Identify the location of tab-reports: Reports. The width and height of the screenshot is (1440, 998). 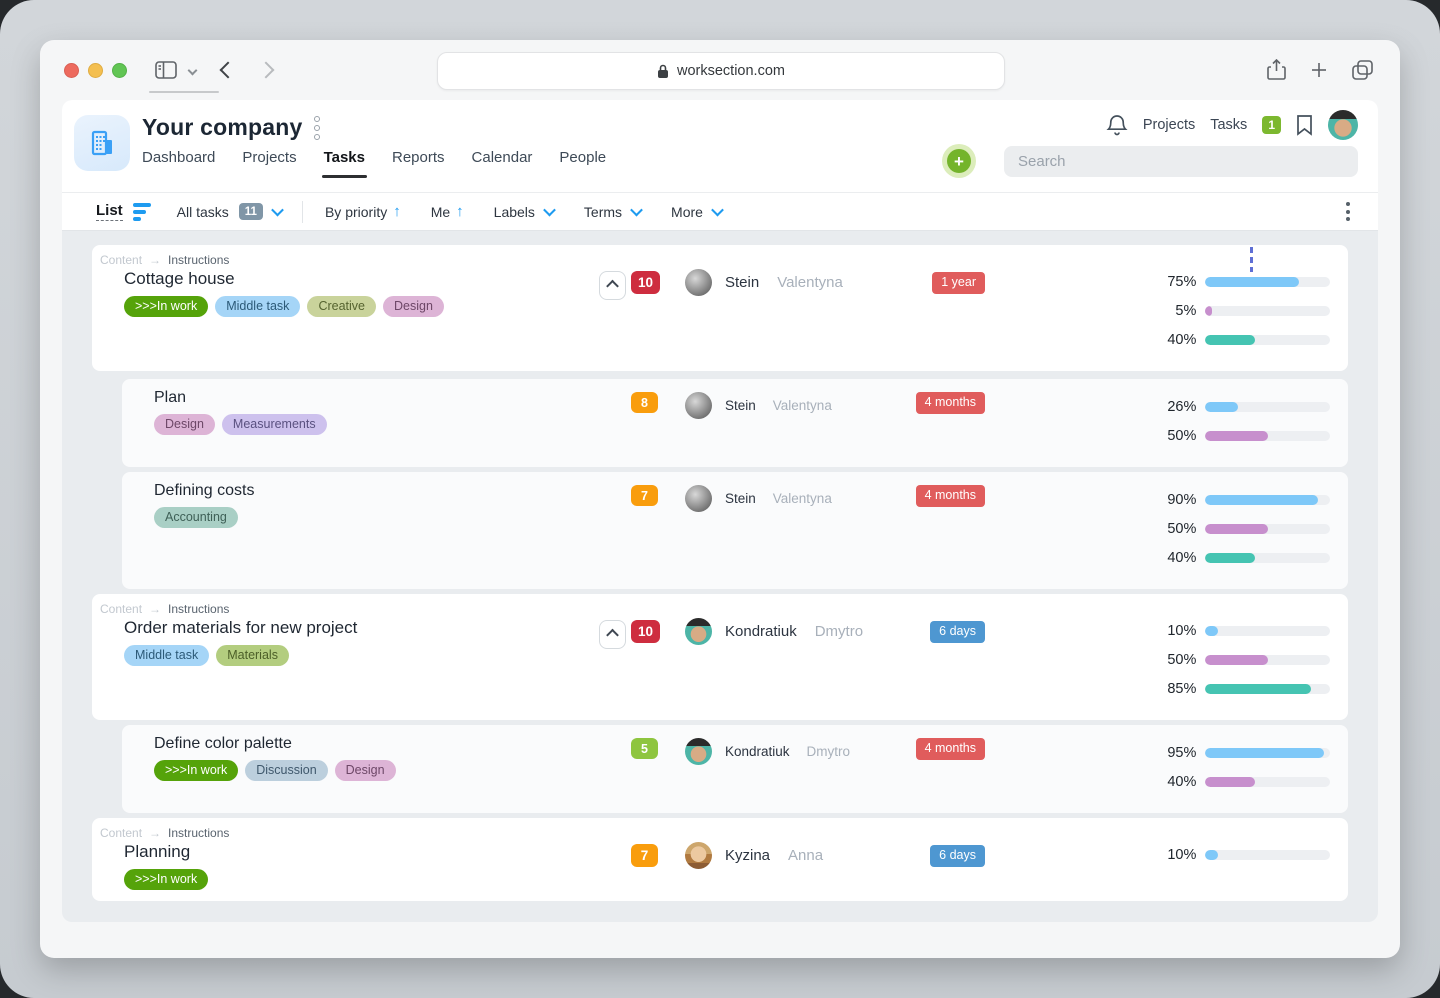
(418, 157).